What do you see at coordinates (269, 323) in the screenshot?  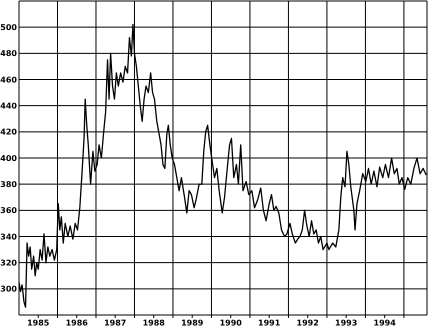 I see `x-tick-label: 1991` at bounding box center [269, 323].